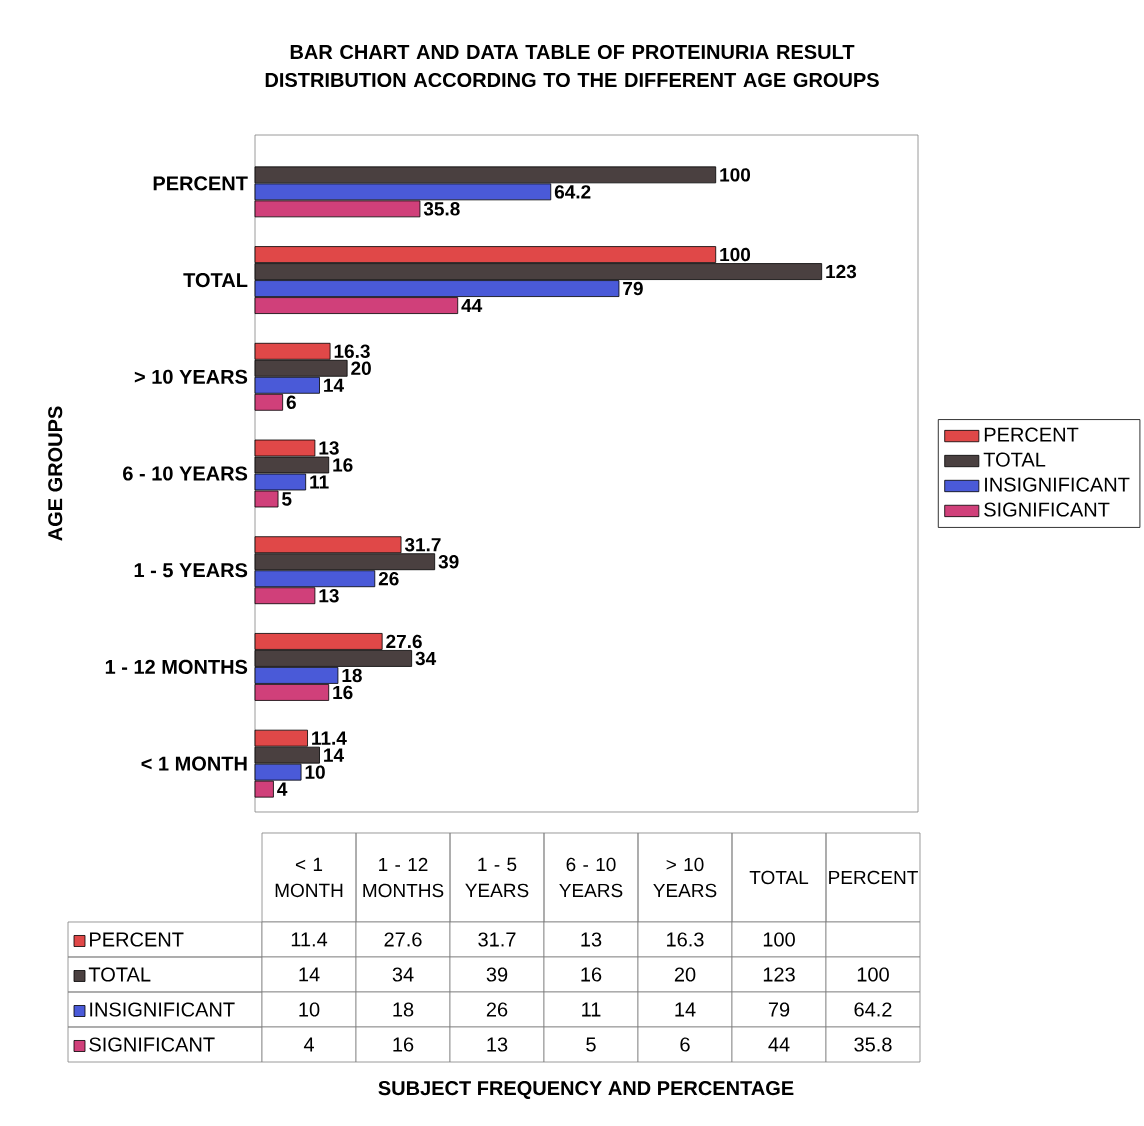 The width and height of the screenshot is (1144, 1126). Describe the element at coordinates (1047, 509) in the screenshot. I see `legend-label: SIGNIFICANT` at that location.